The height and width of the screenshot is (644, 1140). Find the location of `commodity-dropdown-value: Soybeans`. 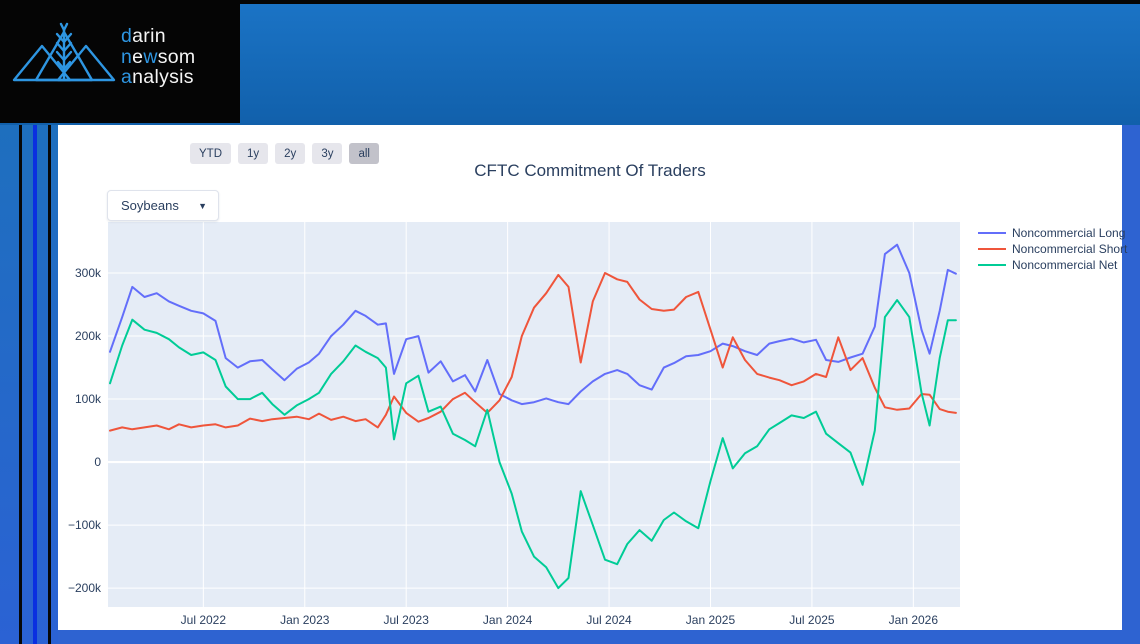

commodity-dropdown-value: Soybeans is located at coordinates (150, 205).